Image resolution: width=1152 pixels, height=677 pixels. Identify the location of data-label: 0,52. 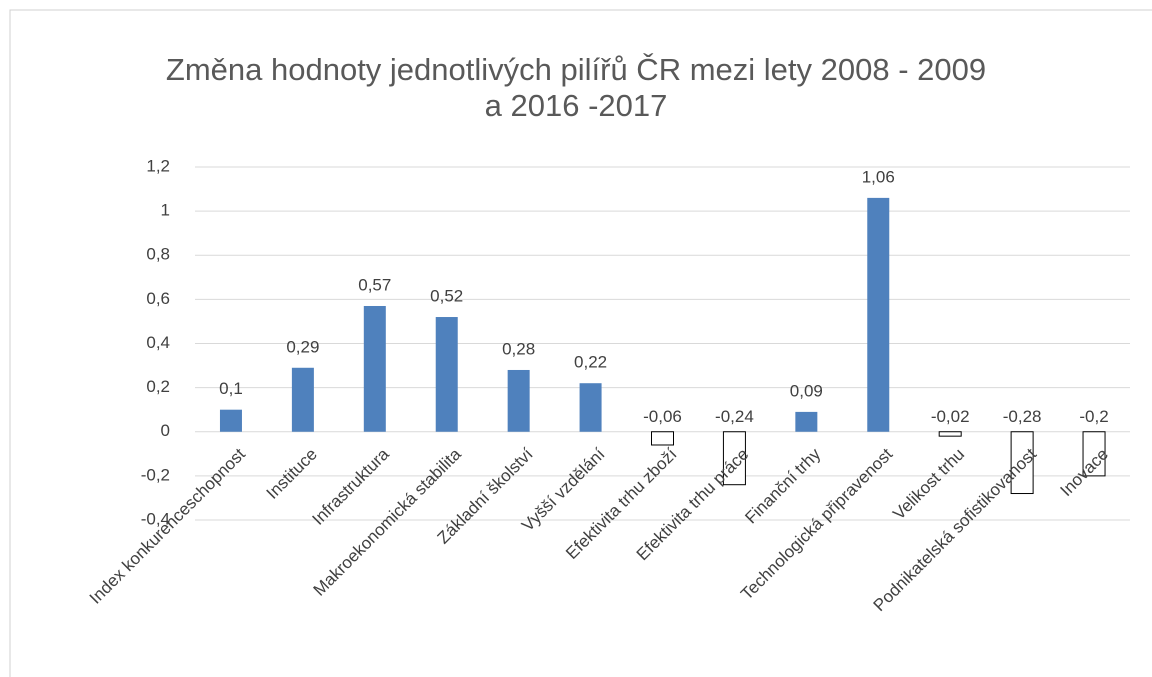
(446, 296).